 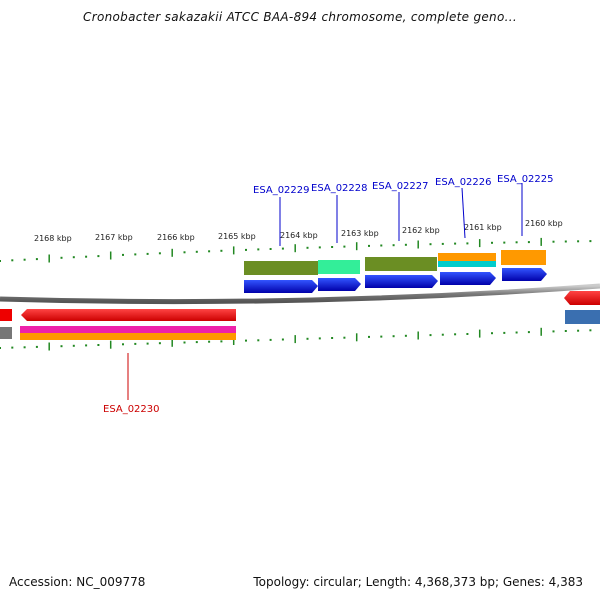 What do you see at coordinates (467, 264) in the screenshot?
I see `cyan-feature` at bounding box center [467, 264].